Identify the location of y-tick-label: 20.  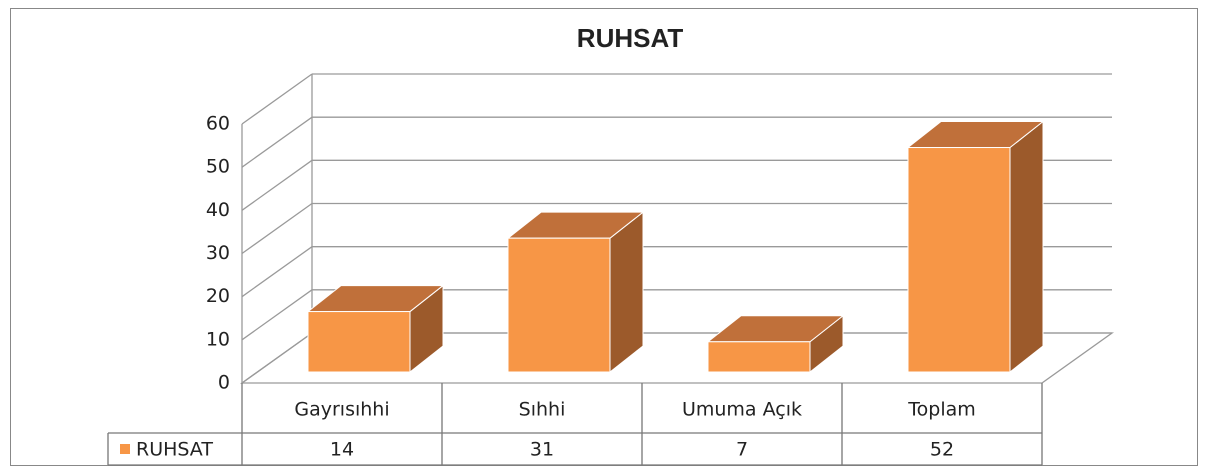
(218, 296).